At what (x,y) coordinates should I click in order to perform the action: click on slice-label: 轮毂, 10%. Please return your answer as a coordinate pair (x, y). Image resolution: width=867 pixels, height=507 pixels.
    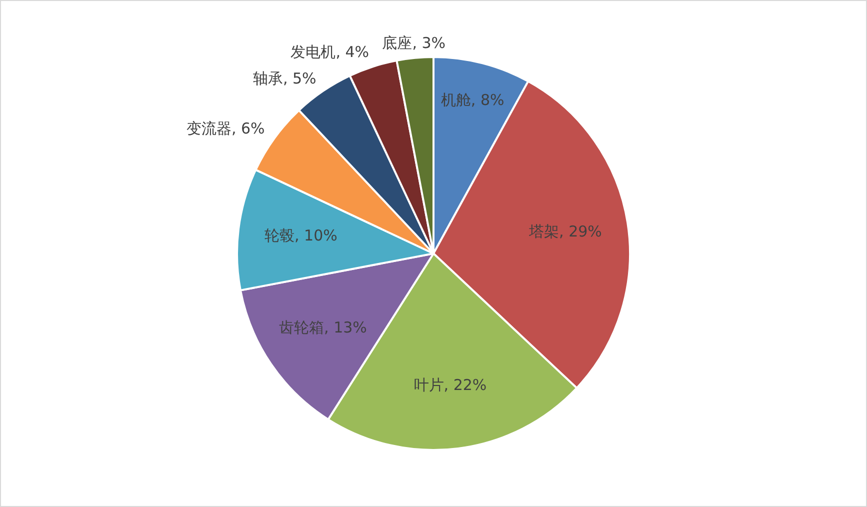
    Looking at the image, I should click on (301, 235).